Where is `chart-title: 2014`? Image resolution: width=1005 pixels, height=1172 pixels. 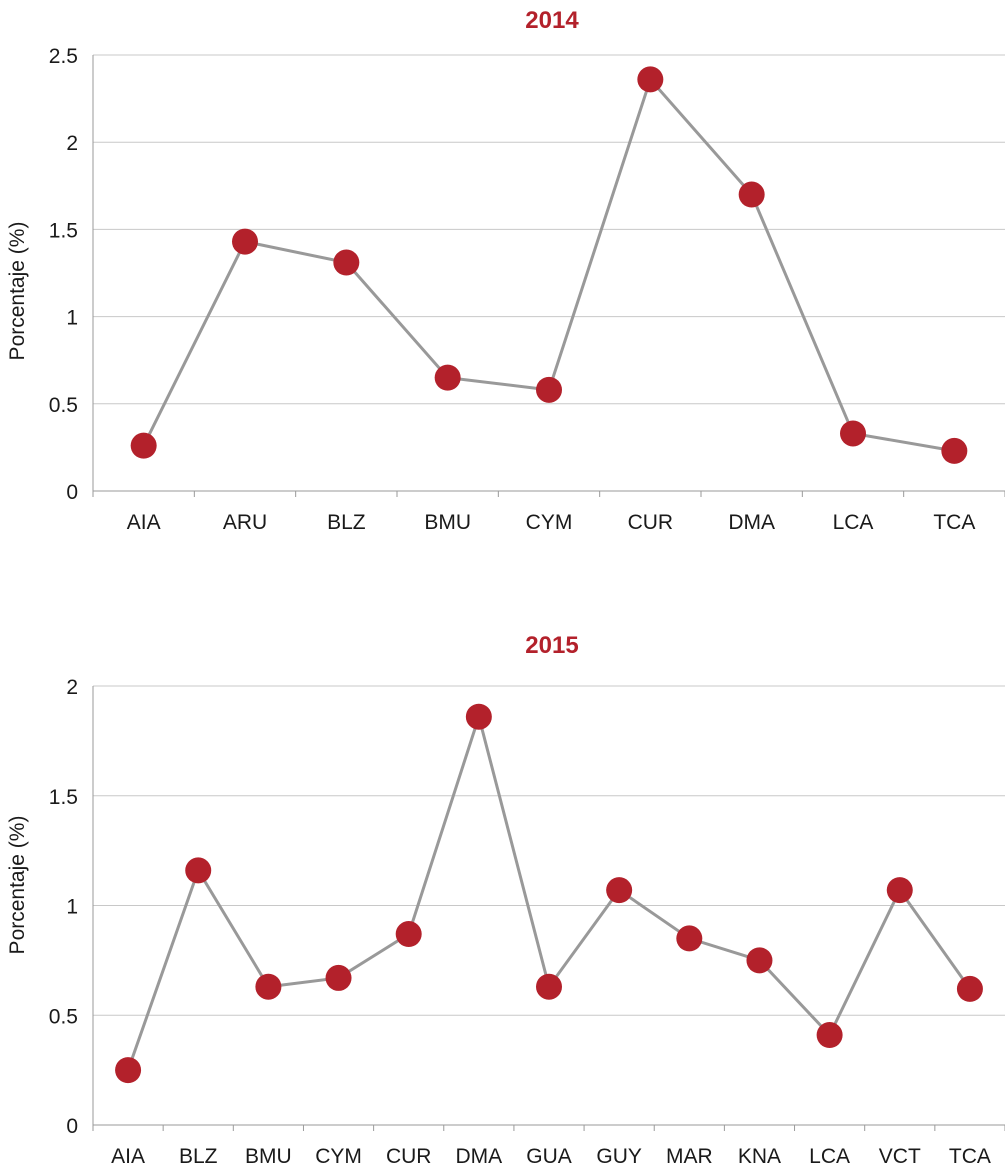 chart-title: 2014 is located at coordinates (552, 20).